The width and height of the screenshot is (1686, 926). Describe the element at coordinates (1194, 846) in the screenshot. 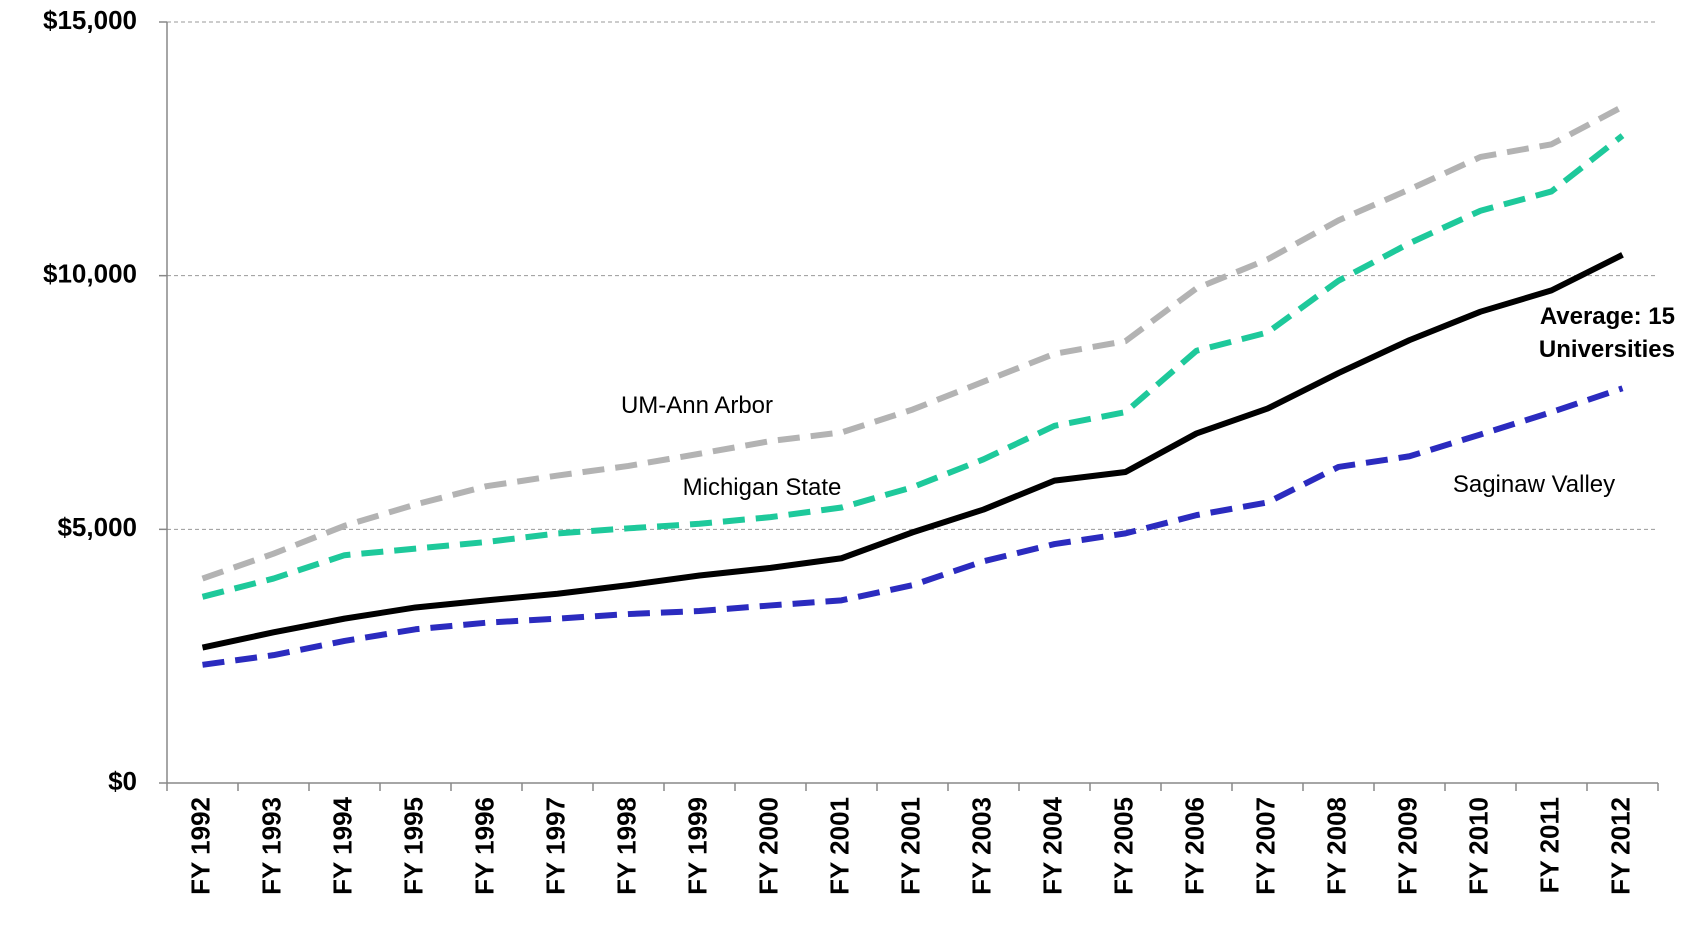

I see `x-tick-label: FY 2006` at that location.